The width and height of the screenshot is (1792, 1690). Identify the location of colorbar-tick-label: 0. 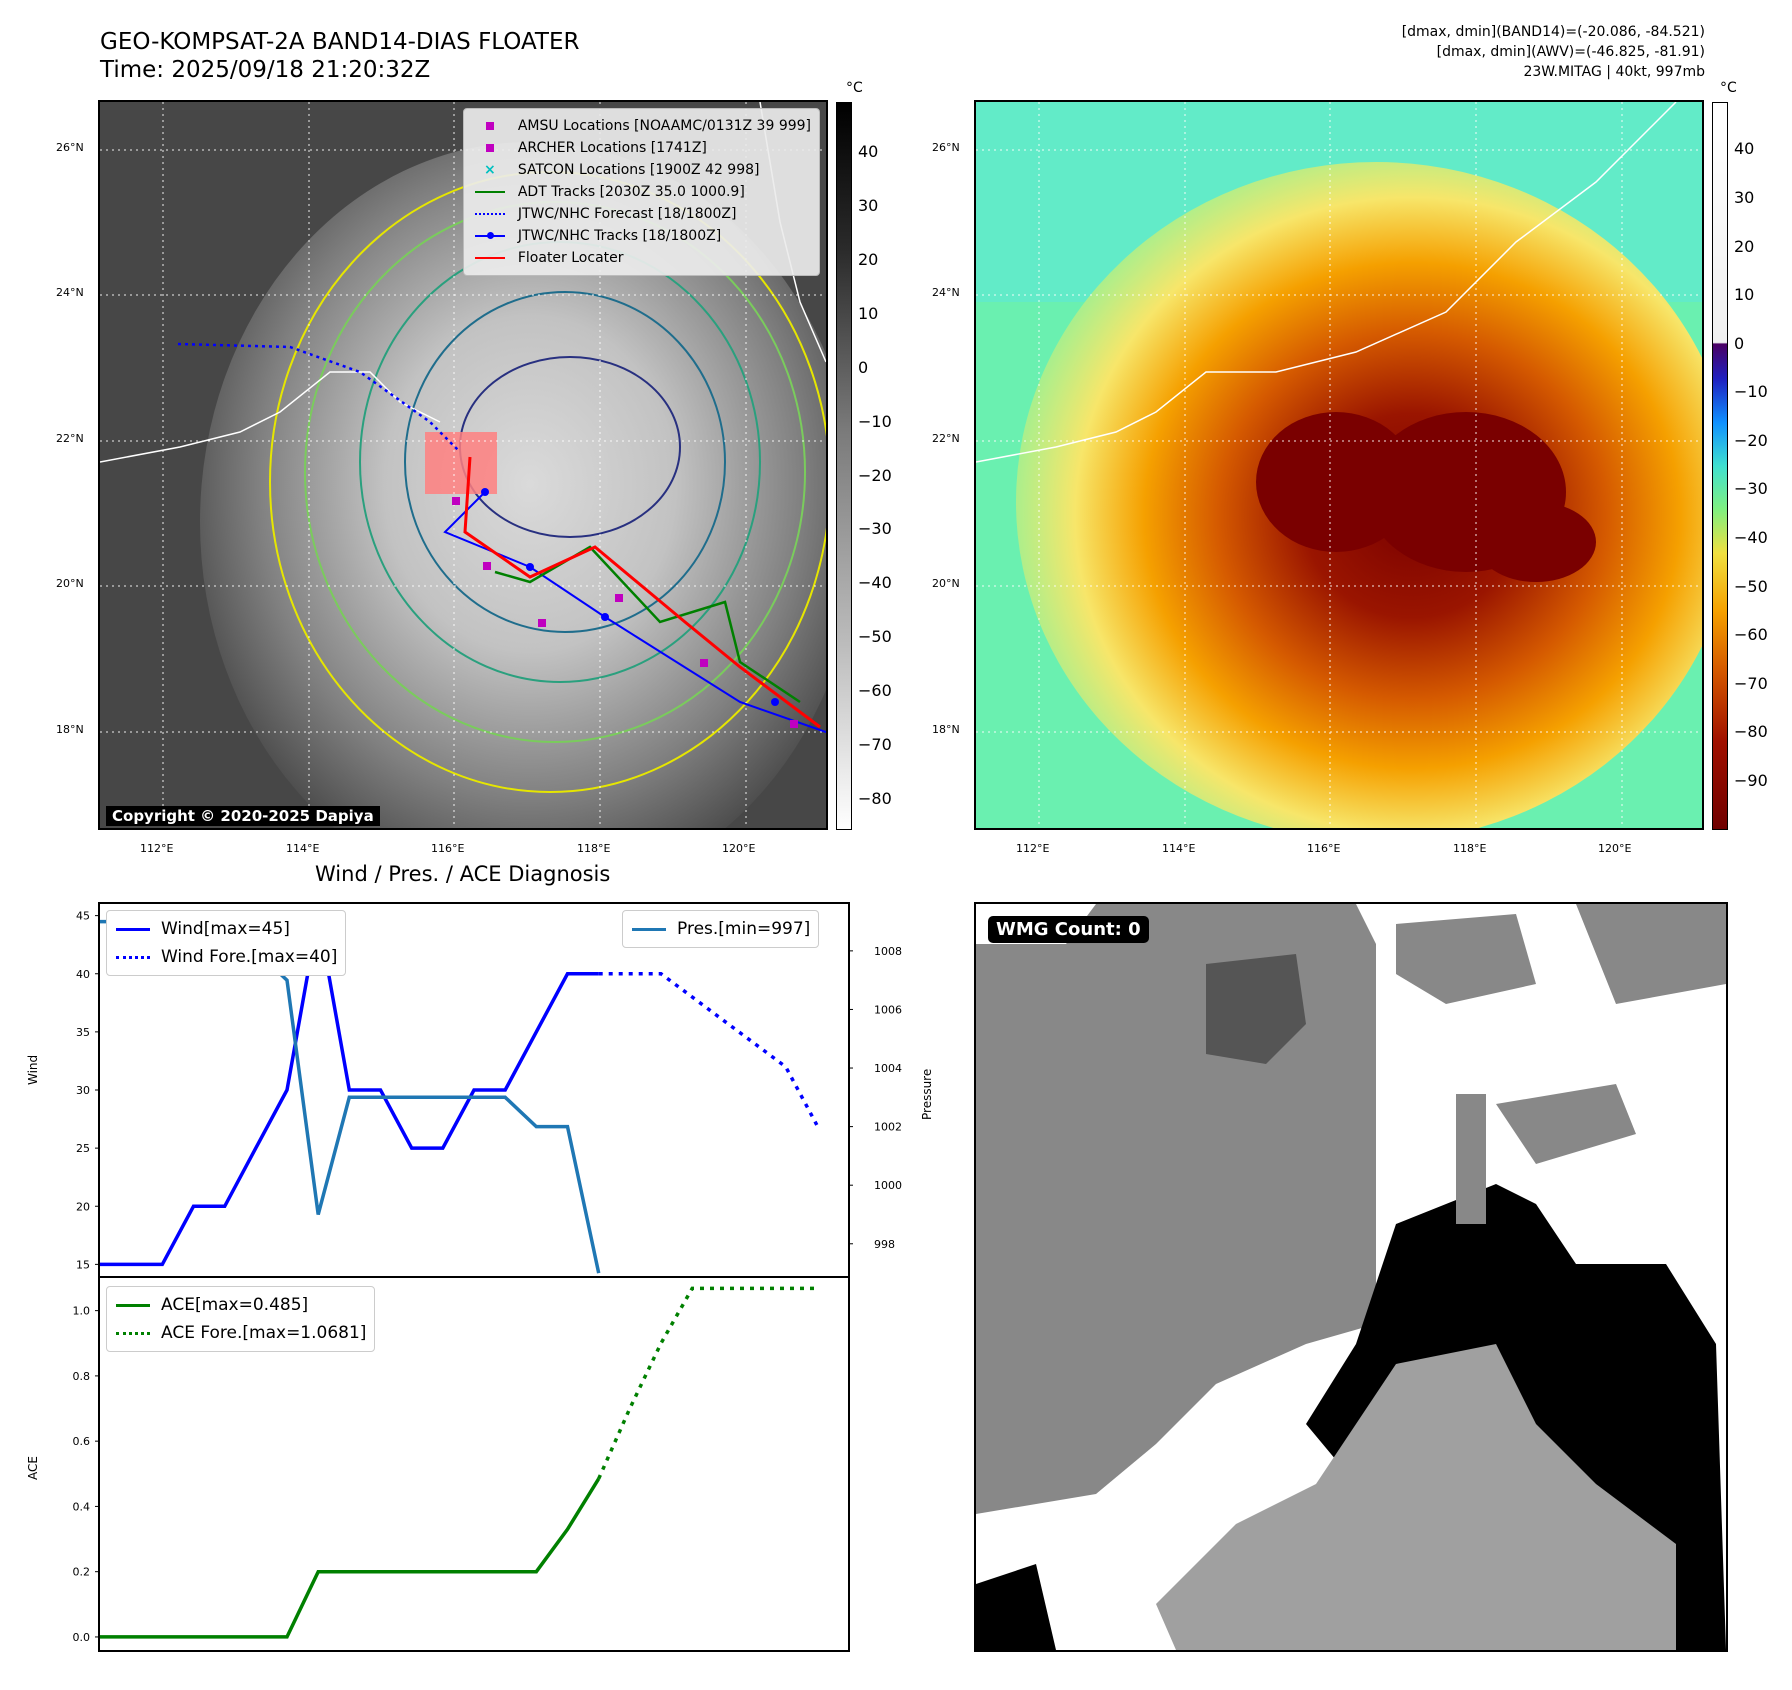
(1739, 343).